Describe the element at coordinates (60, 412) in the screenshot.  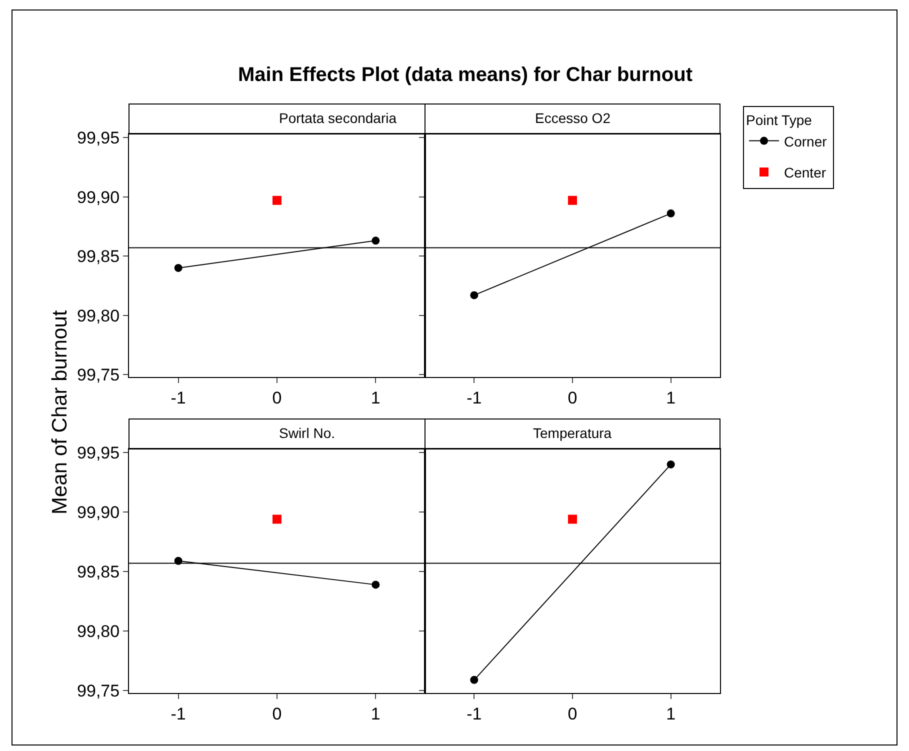
I see `y-axis-title: Mean of Char burnout` at that location.